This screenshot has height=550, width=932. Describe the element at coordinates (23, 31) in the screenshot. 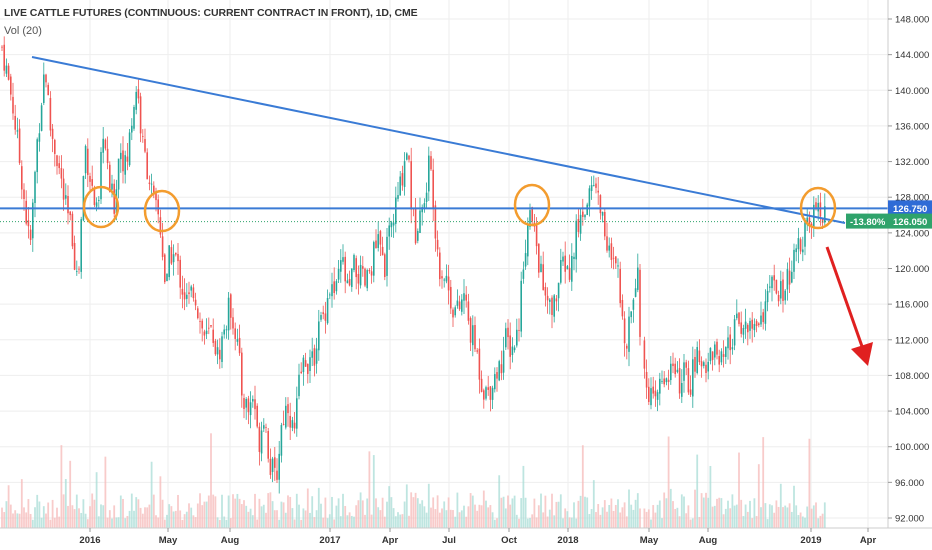

I see `volume-indicator-label: Vol (20)` at that location.